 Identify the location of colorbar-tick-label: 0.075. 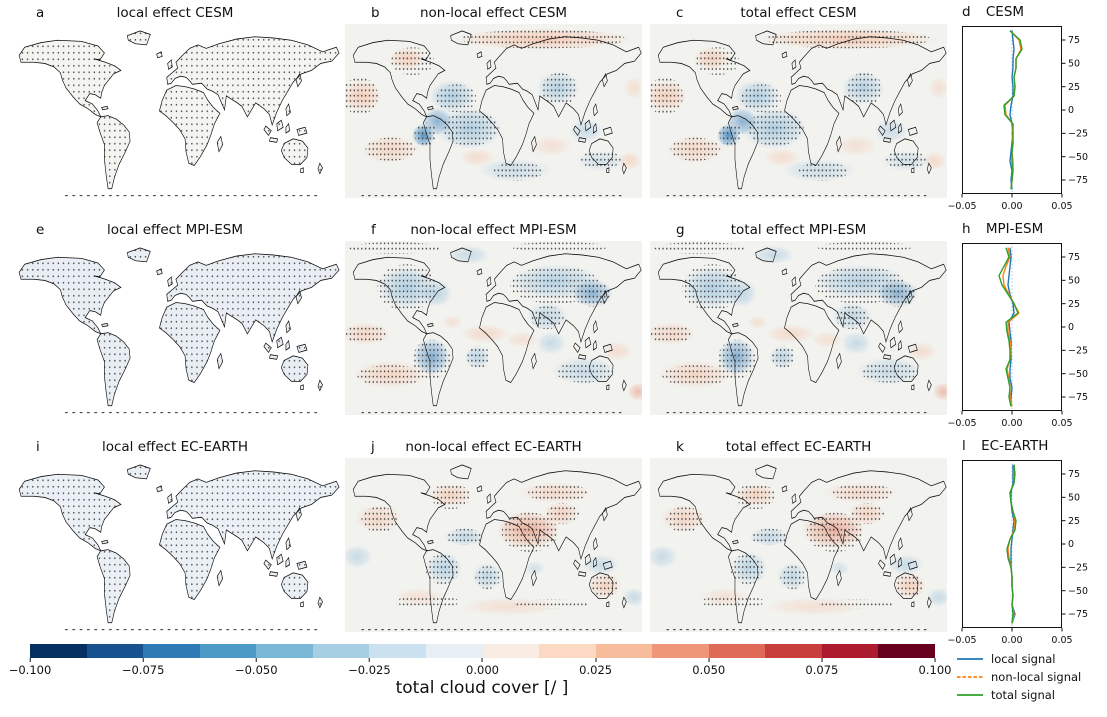
(821, 667).